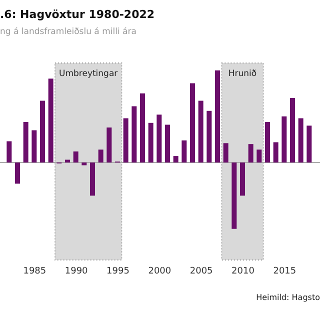 Image resolution: width=320 pixels, height=320 pixels. Describe the element at coordinates (118, 271) in the screenshot. I see `x-tick-label: 1995` at that location.